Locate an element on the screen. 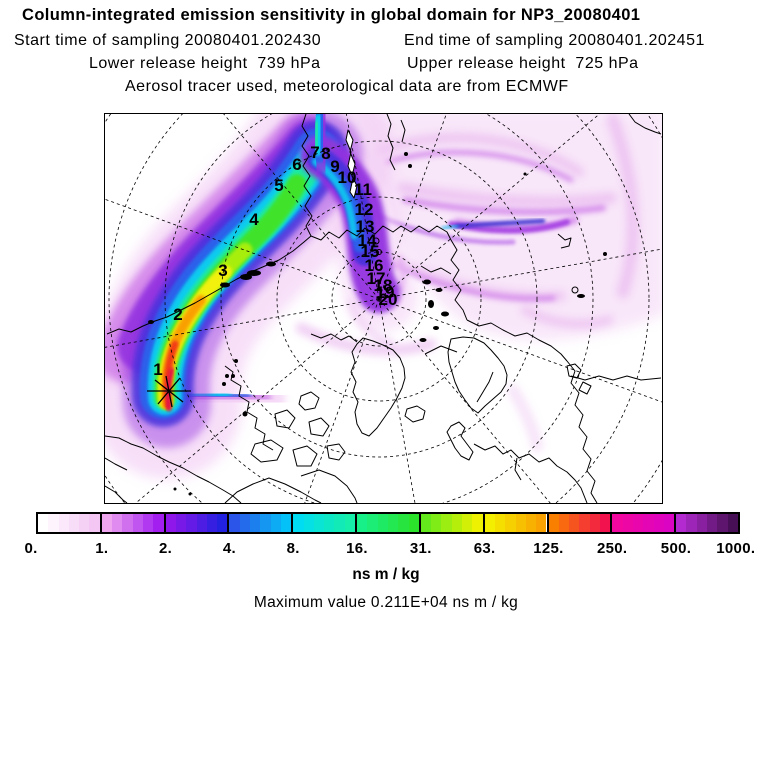 The width and height of the screenshot is (768, 768). latitude-circle is located at coordinates (379, 299).